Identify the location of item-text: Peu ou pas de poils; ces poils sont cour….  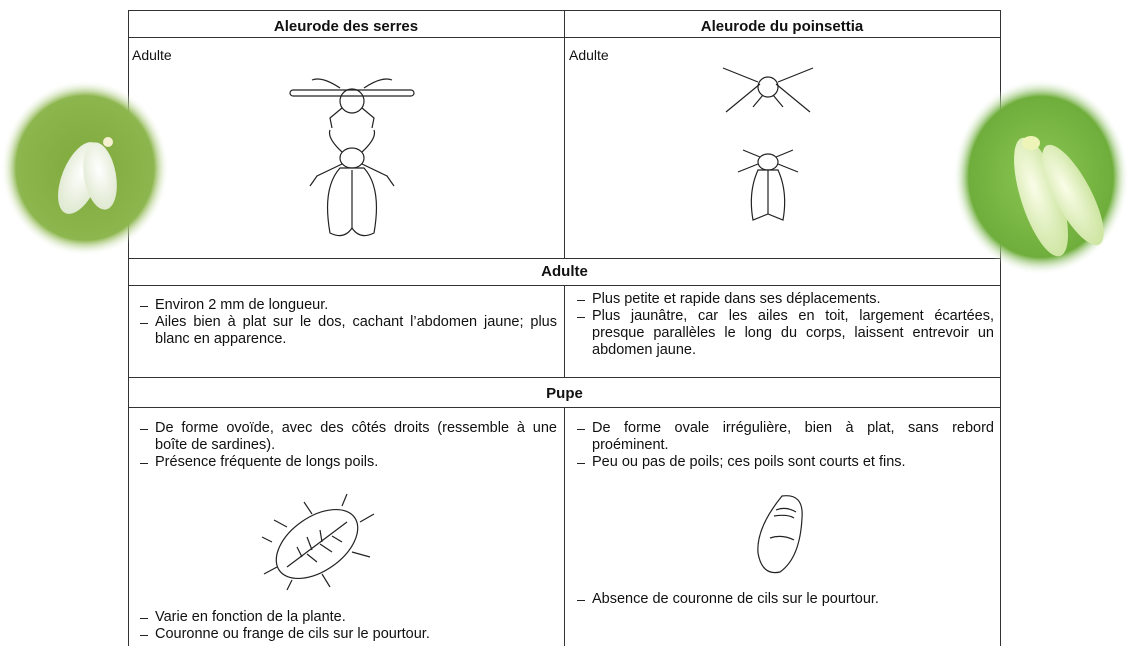
(749, 462).